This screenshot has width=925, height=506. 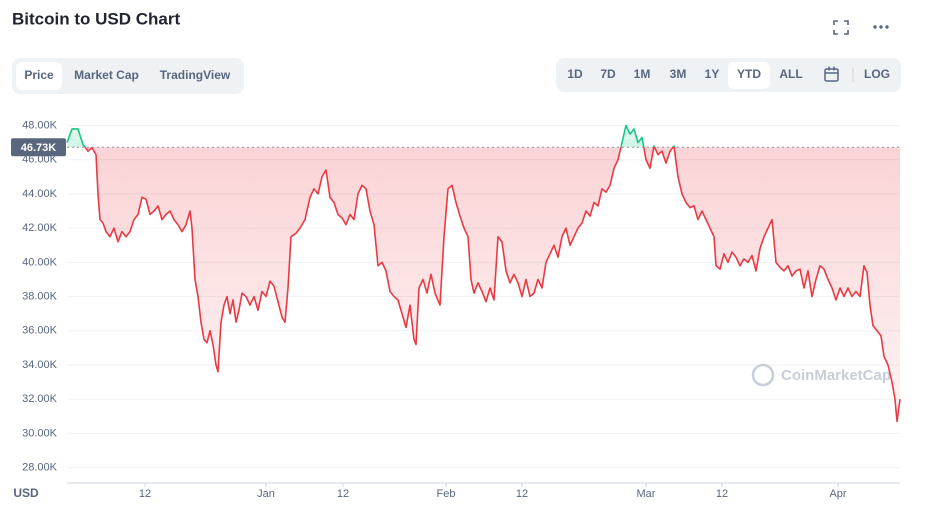 What do you see at coordinates (837, 494) in the screenshot?
I see `x-tick-label: Apr` at bounding box center [837, 494].